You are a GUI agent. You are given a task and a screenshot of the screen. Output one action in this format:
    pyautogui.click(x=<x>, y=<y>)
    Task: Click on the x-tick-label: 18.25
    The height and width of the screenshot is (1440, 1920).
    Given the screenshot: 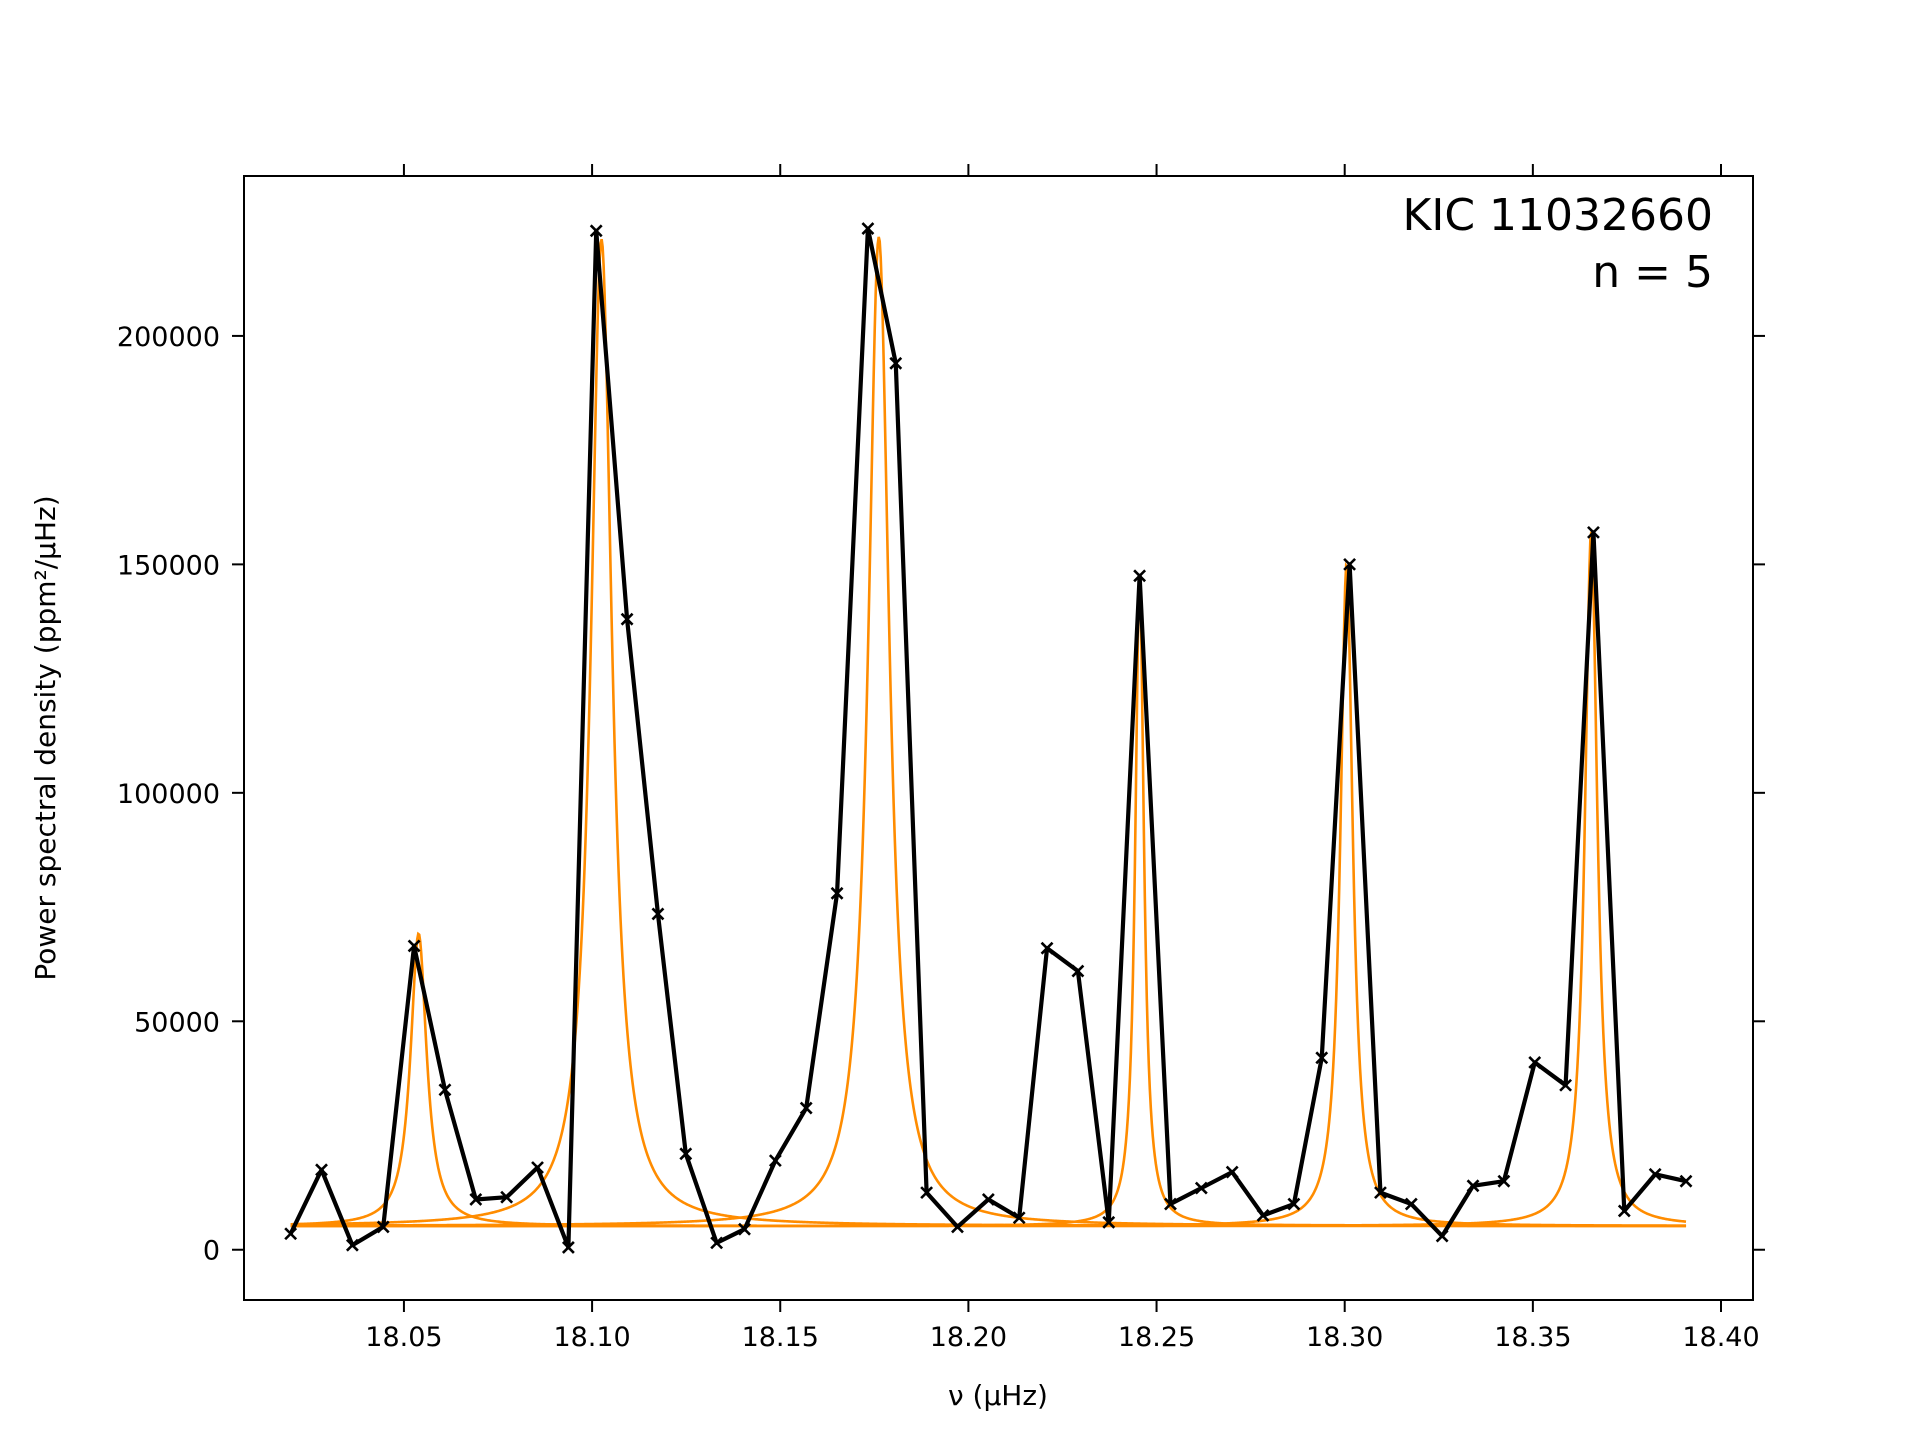 What is the action you would take?
    pyautogui.click(x=1156, y=1337)
    